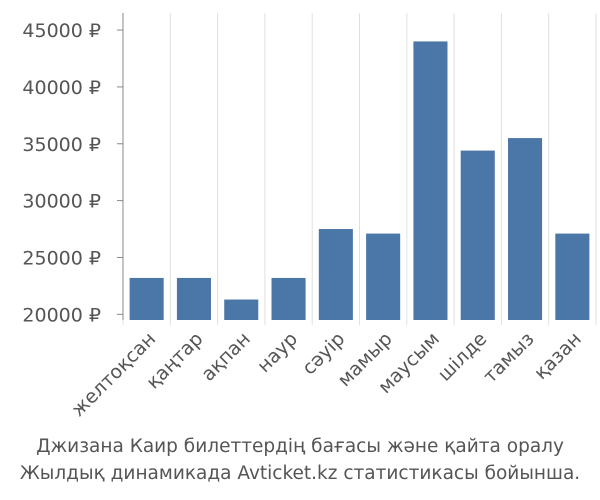 This screenshot has width=600, height=500. What do you see at coordinates (226, 357) in the screenshot?
I see `x-tick-label: ақпан` at bounding box center [226, 357].